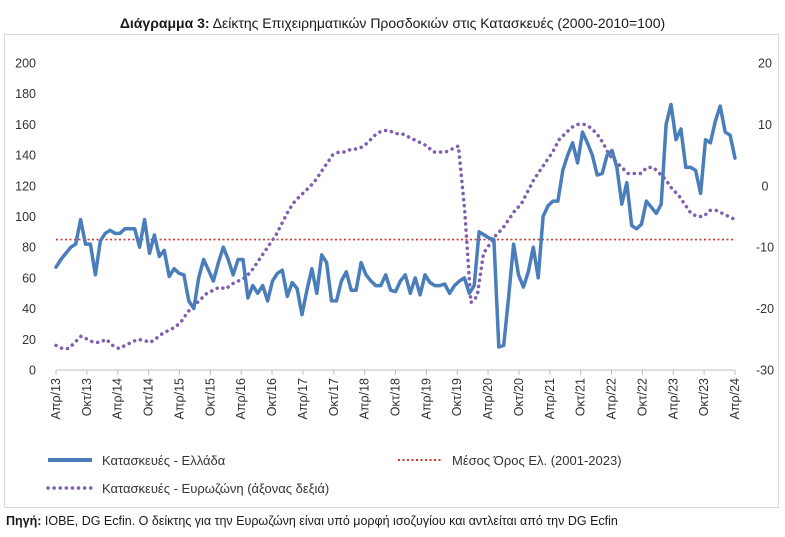 The image size is (785, 537). Describe the element at coordinates (550, 398) in the screenshot. I see `x-tick-label: Απρ/21` at that location.